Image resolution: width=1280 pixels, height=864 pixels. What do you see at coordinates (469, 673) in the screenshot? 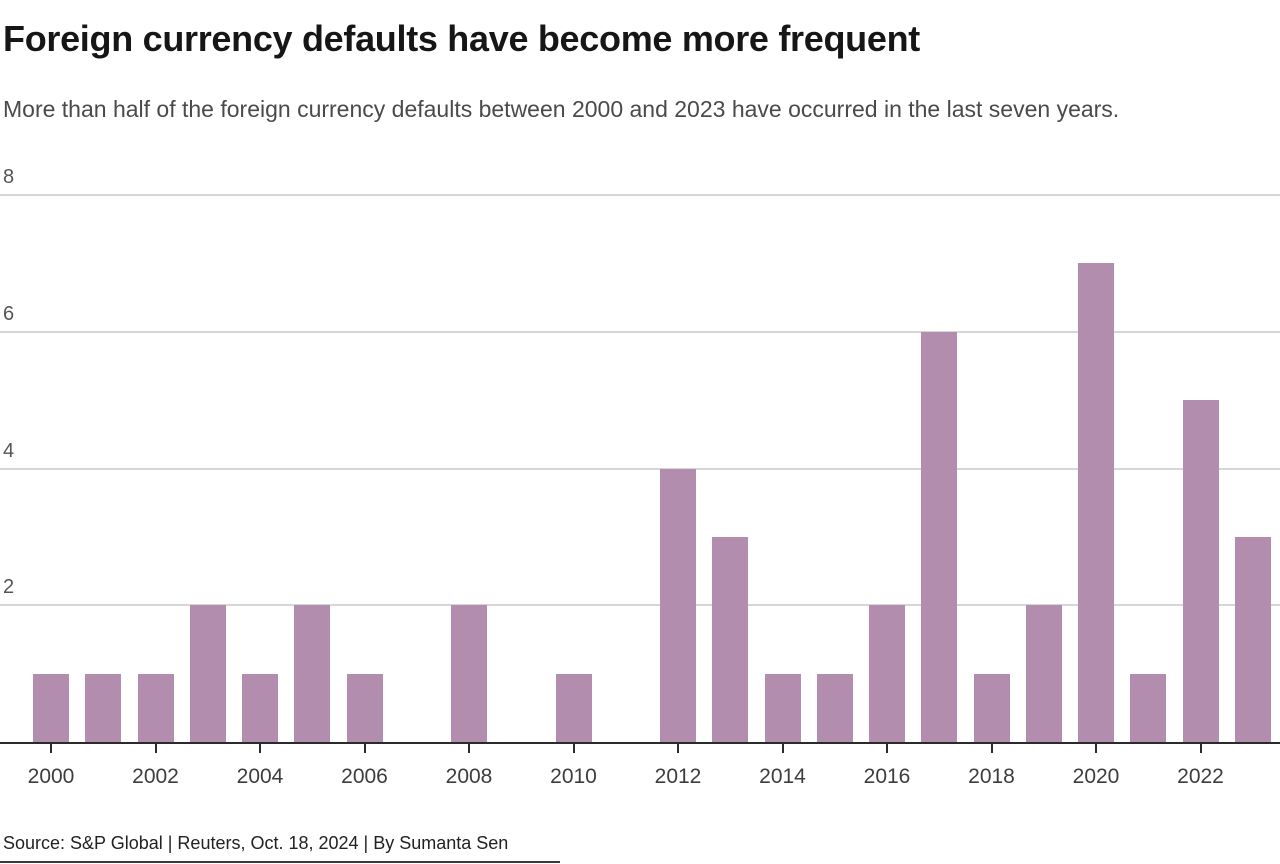
I see `bar-2008` at bounding box center [469, 673].